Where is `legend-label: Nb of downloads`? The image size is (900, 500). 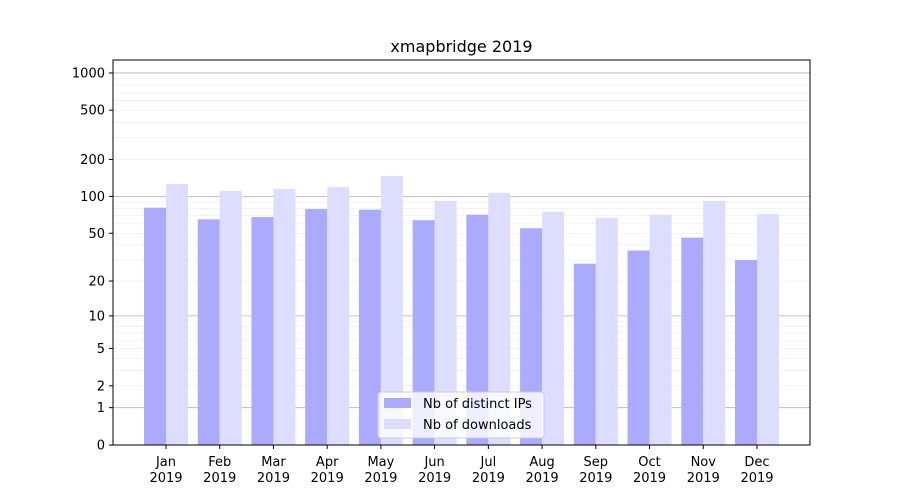
legend-label: Nb of downloads is located at coordinates (477, 425).